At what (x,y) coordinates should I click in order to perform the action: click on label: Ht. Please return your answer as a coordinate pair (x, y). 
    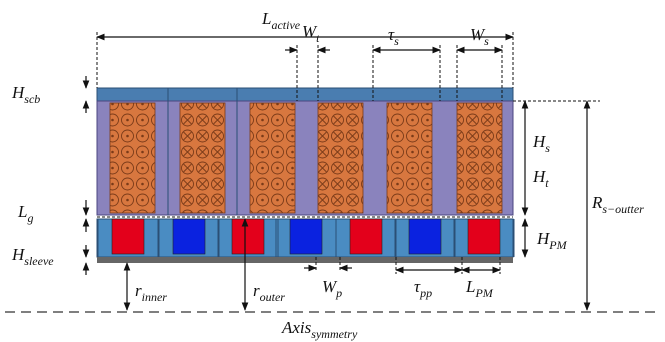
    Looking at the image, I should click on (540, 178).